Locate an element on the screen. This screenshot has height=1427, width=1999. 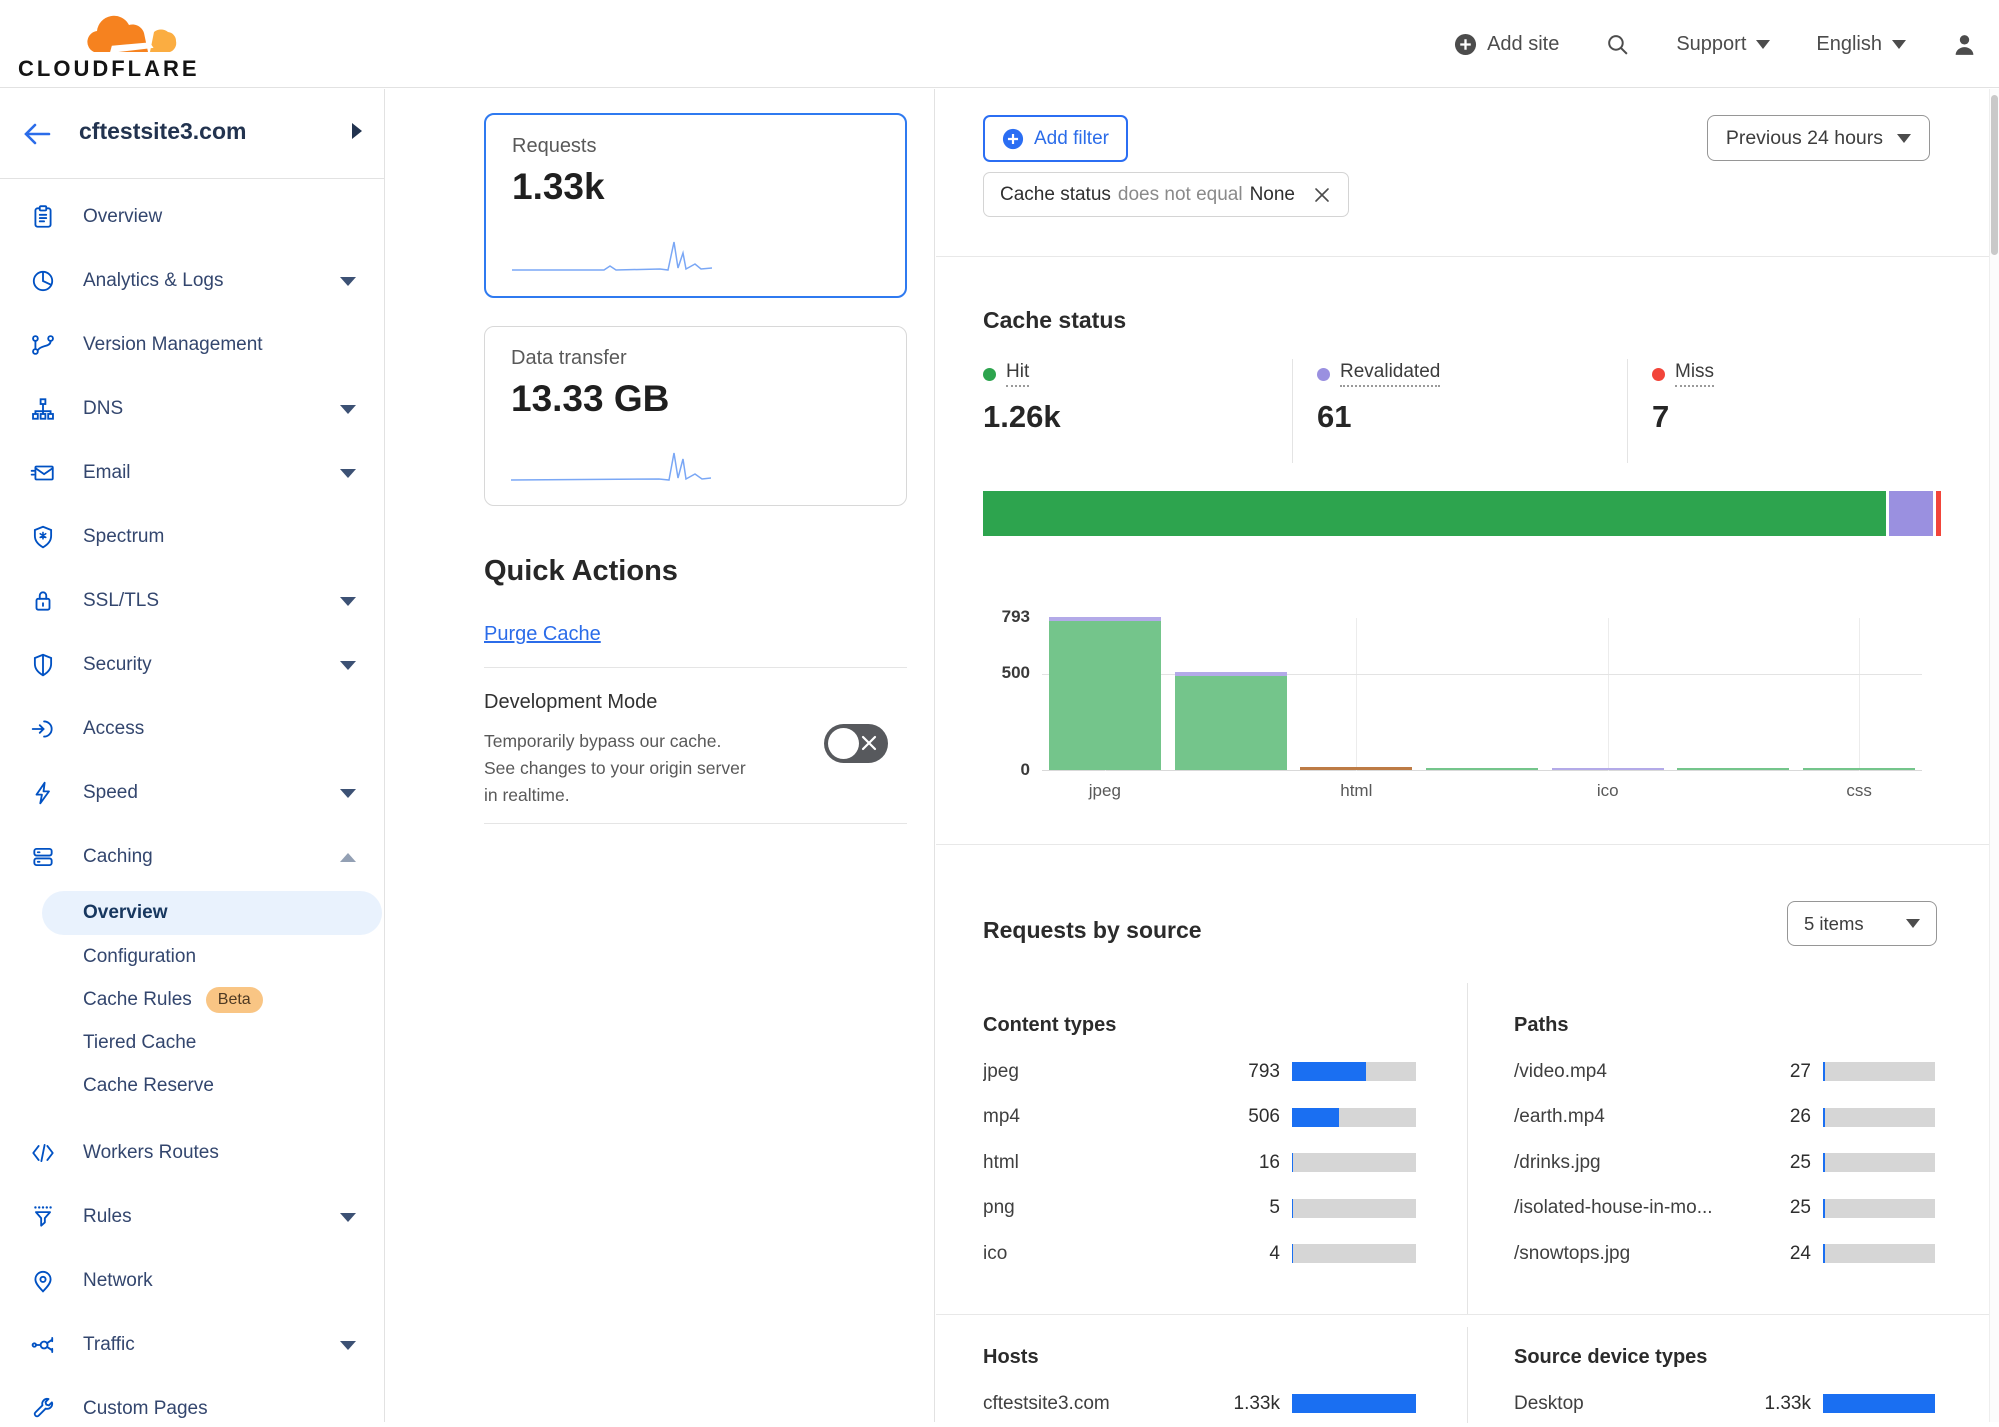
row-label: /drinks.jpg is located at coordinates (1557, 1162).